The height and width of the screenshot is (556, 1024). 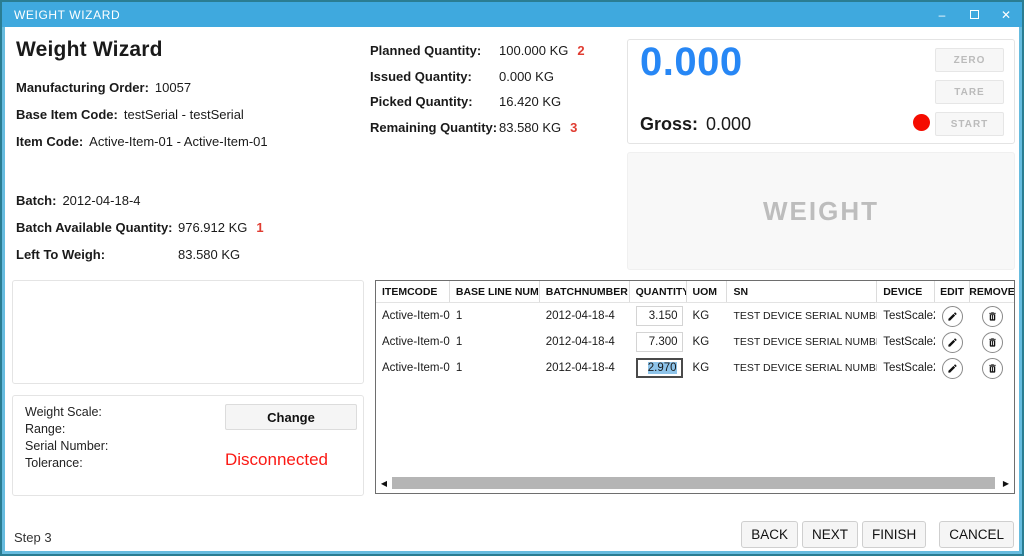 I want to click on scrollbar-thumb, so click(x=693, y=483).